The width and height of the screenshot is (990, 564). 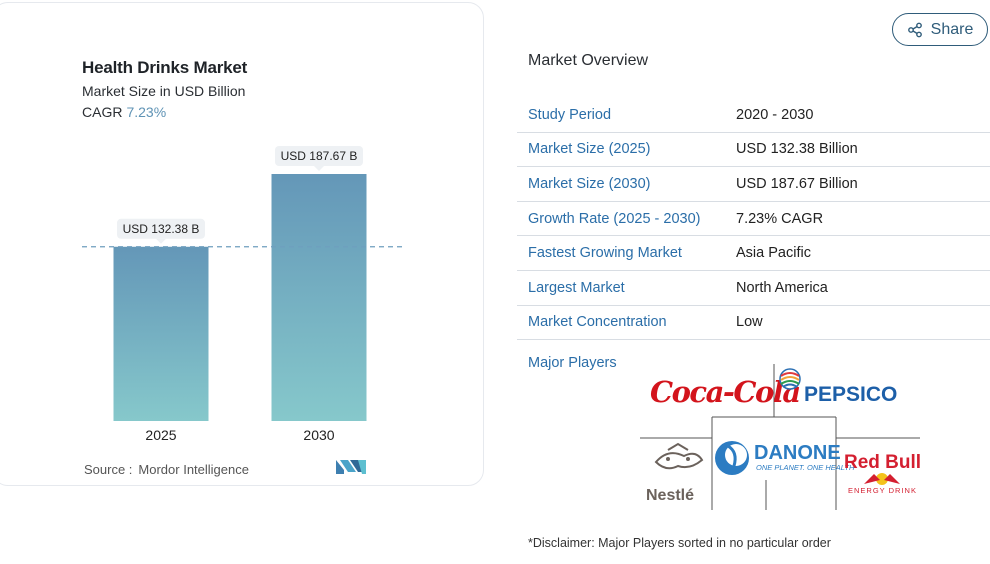 I want to click on data-label: USD 187.67 B, so click(x=319, y=156).